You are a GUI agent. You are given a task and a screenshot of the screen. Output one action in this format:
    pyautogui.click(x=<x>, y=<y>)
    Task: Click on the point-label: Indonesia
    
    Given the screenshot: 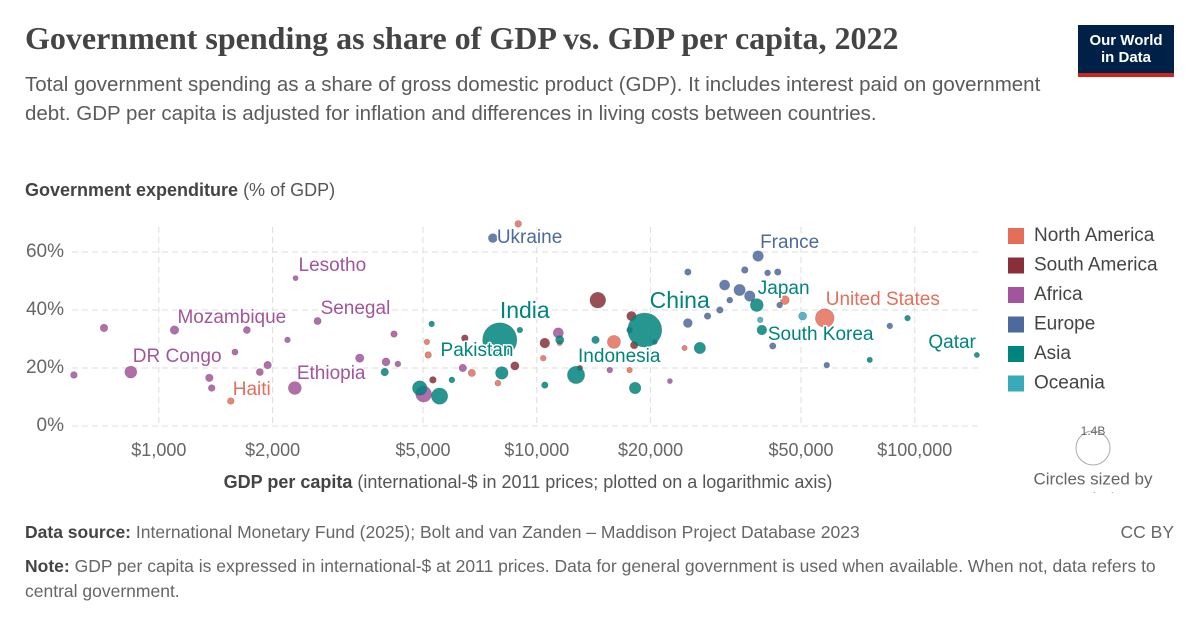 What is the action you would take?
    pyautogui.click(x=619, y=356)
    